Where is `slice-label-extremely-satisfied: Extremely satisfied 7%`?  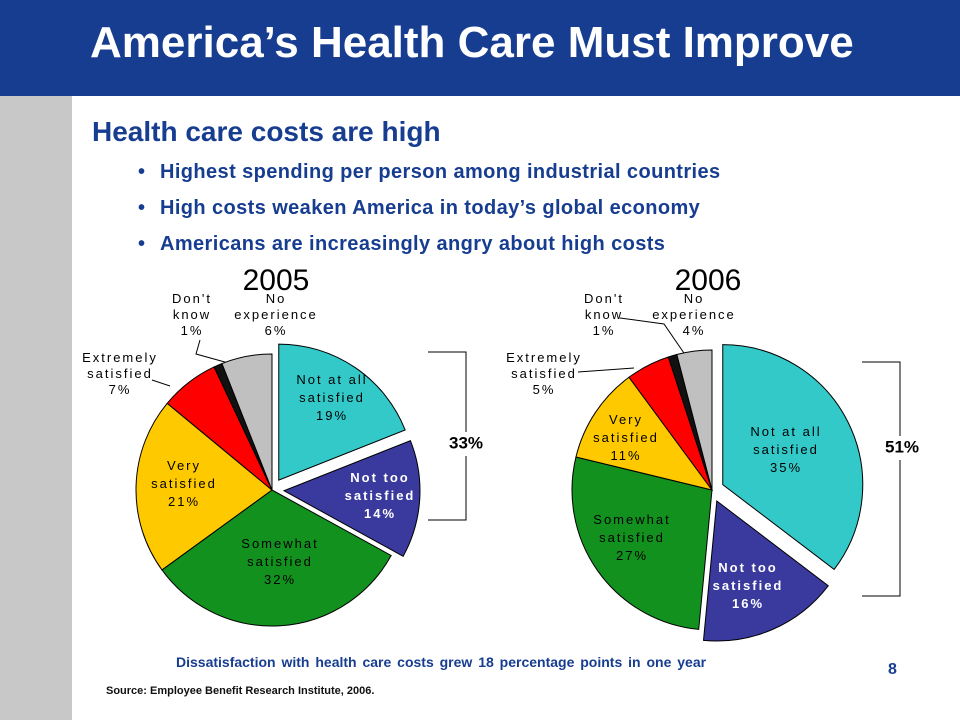 slice-label-extremely-satisfied: Extremely satisfied 7% is located at coordinates (120, 373).